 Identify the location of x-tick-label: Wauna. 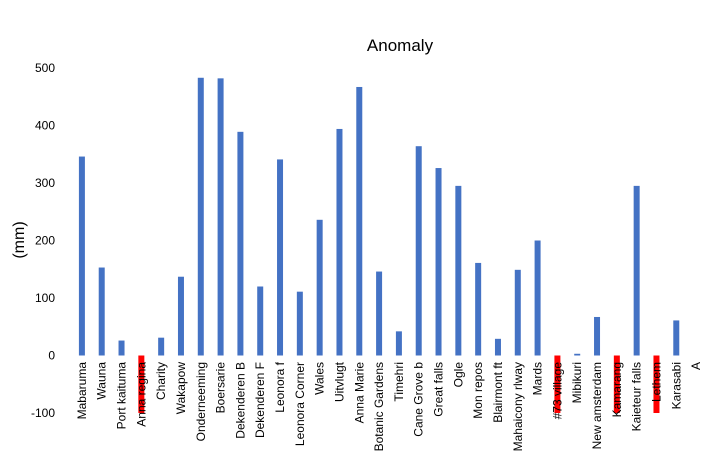
(102, 381).